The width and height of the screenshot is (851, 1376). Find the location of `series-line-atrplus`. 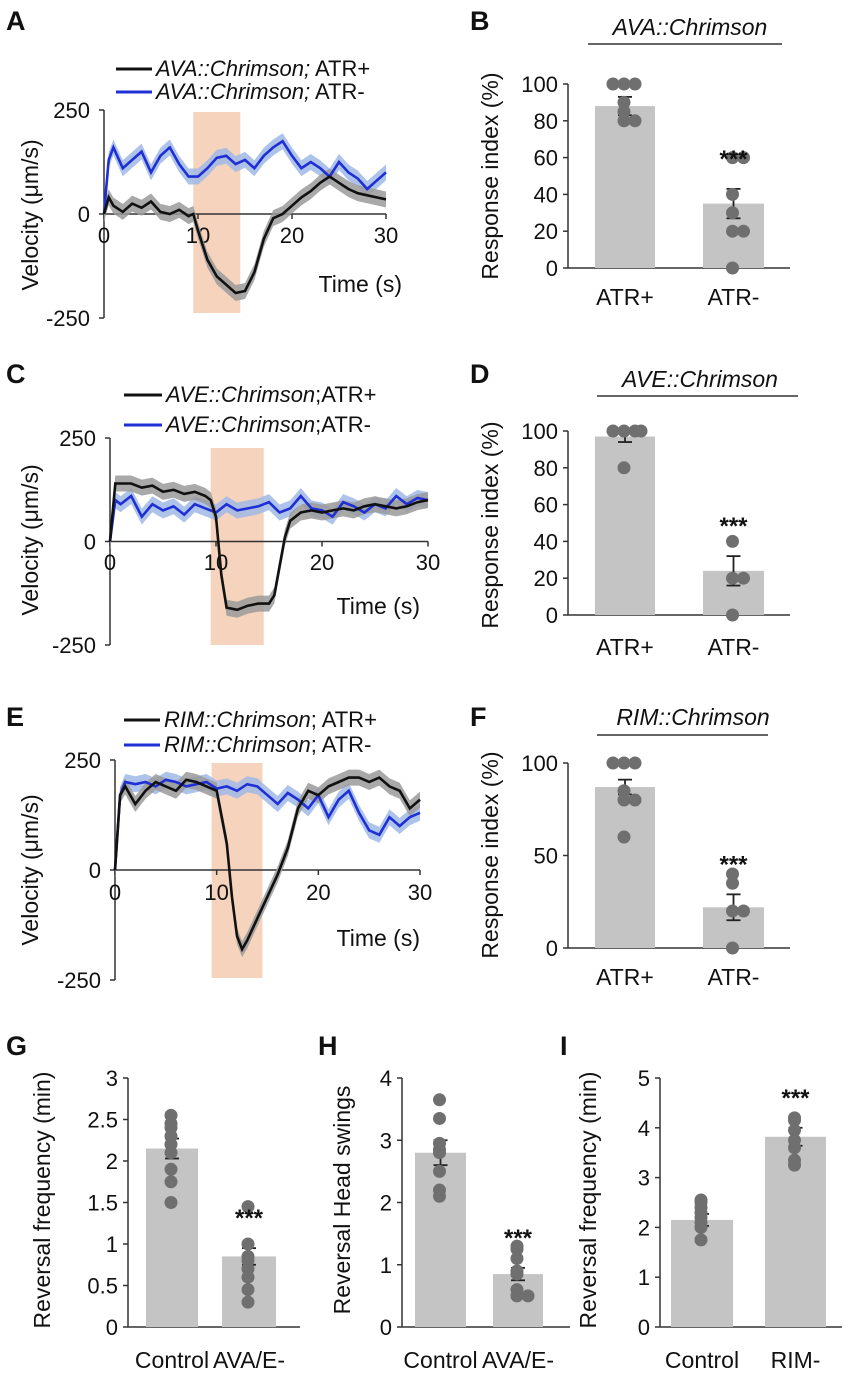

series-line-atrplus is located at coordinates (268, 547).